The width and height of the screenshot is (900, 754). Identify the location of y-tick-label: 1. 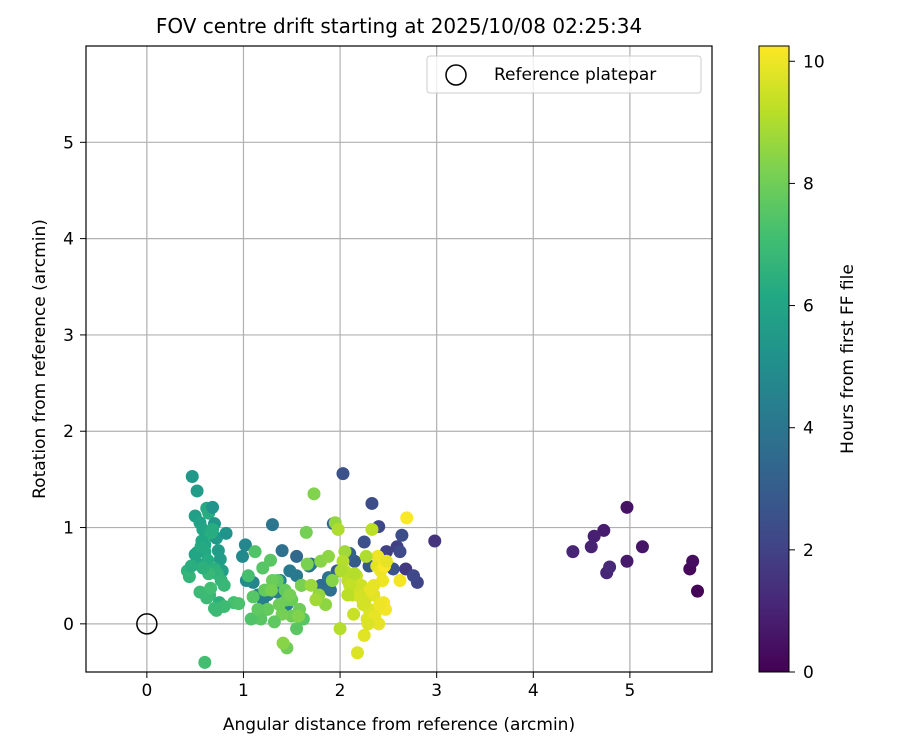
(68, 529).